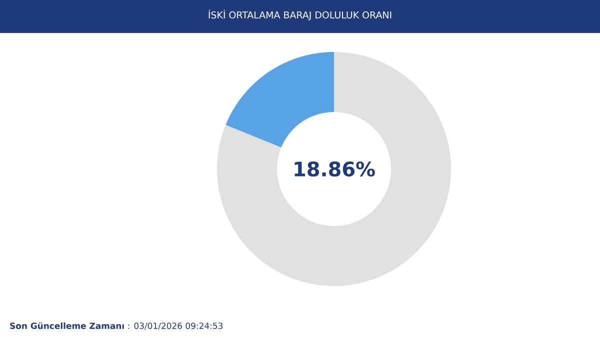 The image size is (600, 338). Describe the element at coordinates (334, 169) in the screenshot. I see `text: 18.86%` at that location.